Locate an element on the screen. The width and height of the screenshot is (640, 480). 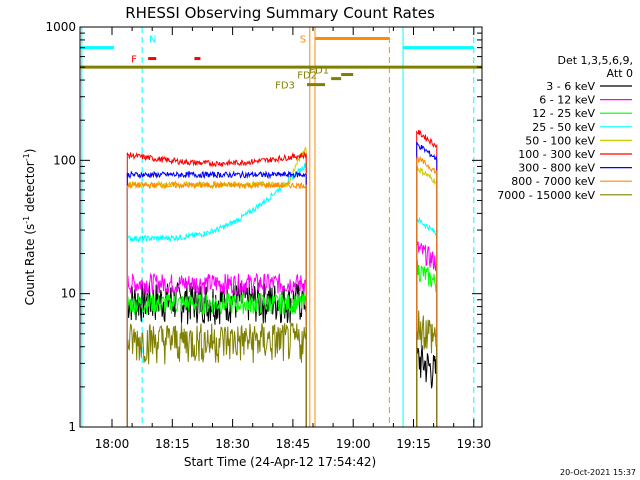
chart-title: RHESSI Observing Summary Count Rates is located at coordinates (280, 13).